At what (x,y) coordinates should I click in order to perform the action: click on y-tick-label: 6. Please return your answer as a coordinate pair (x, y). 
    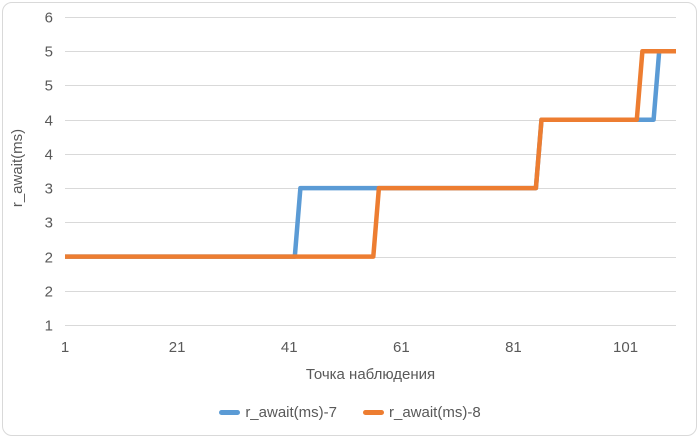
    Looking at the image, I should click on (49, 18).